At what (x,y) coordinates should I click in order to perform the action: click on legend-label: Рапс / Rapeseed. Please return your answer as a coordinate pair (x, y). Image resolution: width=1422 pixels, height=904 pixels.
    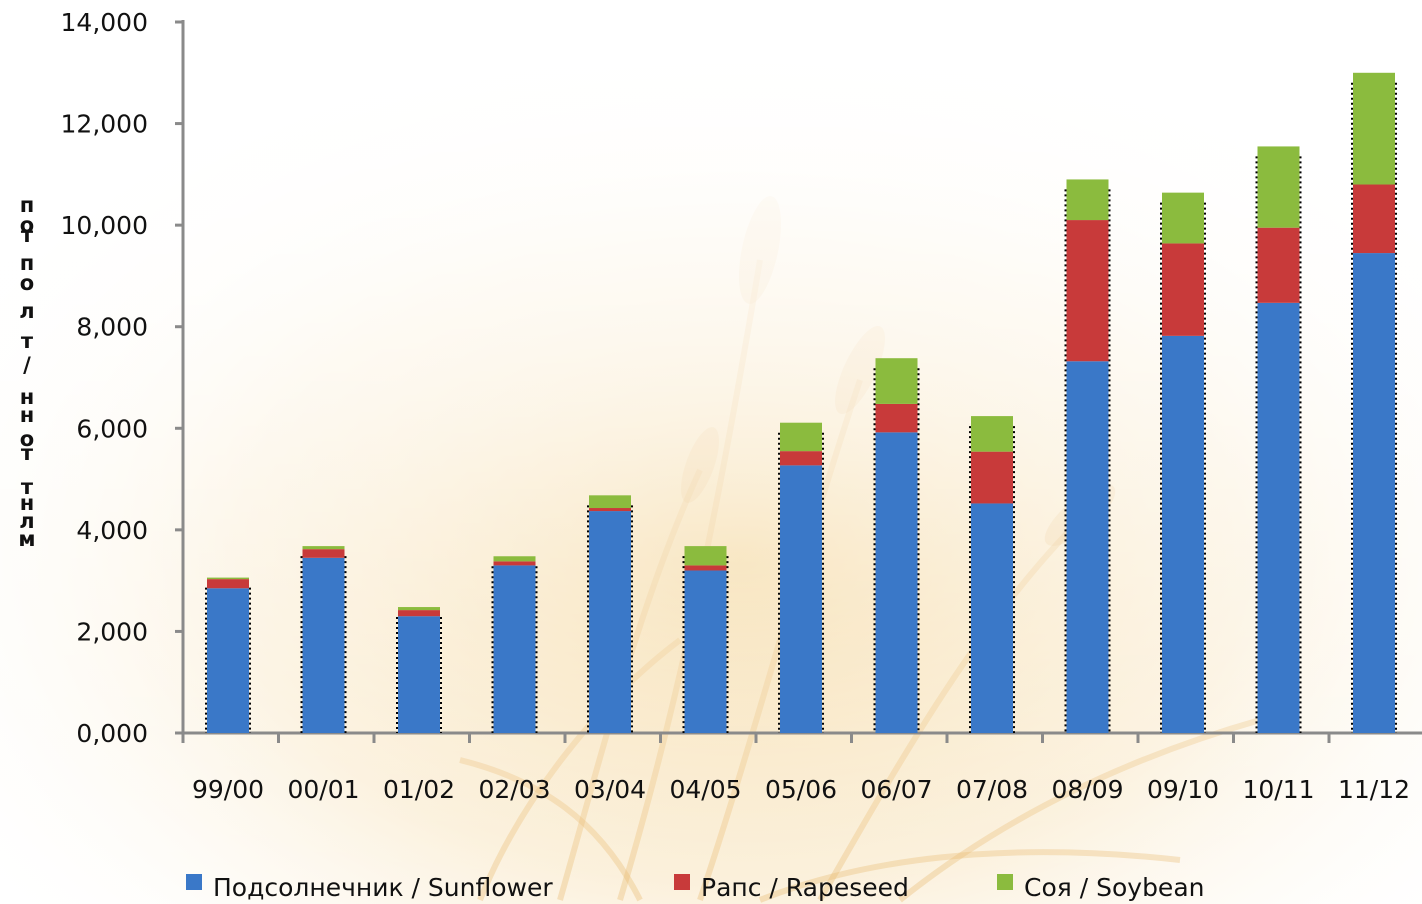
    Looking at the image, I should click on (805, 887).